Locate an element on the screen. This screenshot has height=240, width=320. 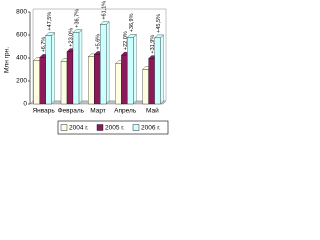
data-label: +6,7% is located at coordinates (44, 45).